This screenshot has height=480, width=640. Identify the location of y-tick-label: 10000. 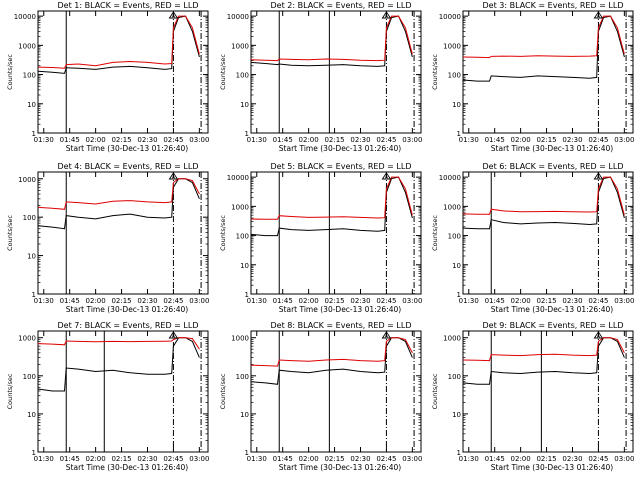
(238, 17).